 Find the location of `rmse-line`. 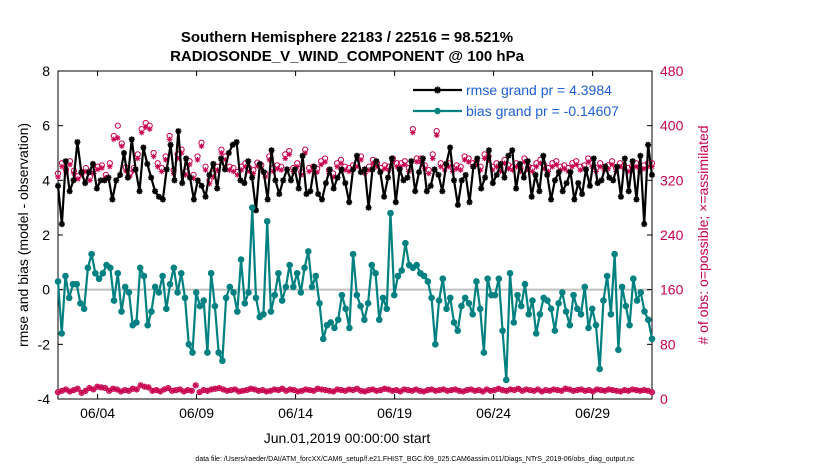

rmse-line is located at coordinates (355, 178).